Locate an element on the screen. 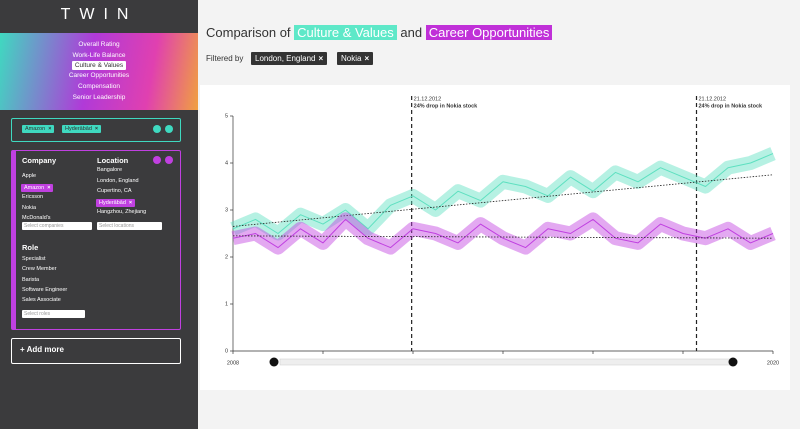 The image size is (800, 429). select-box: Select locations is located at coordinates (129, 226).